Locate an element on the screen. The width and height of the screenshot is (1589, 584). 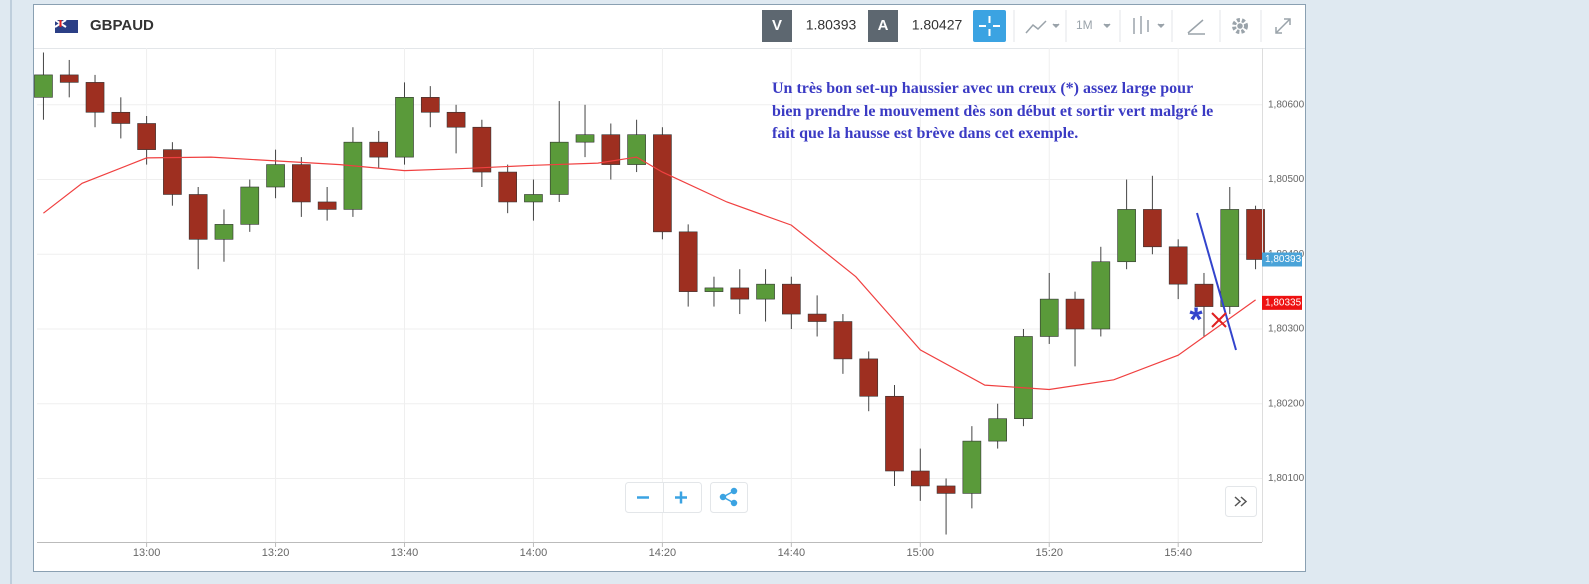
y-tick-label: 1,80100 is located at coordinates (1286, 478).